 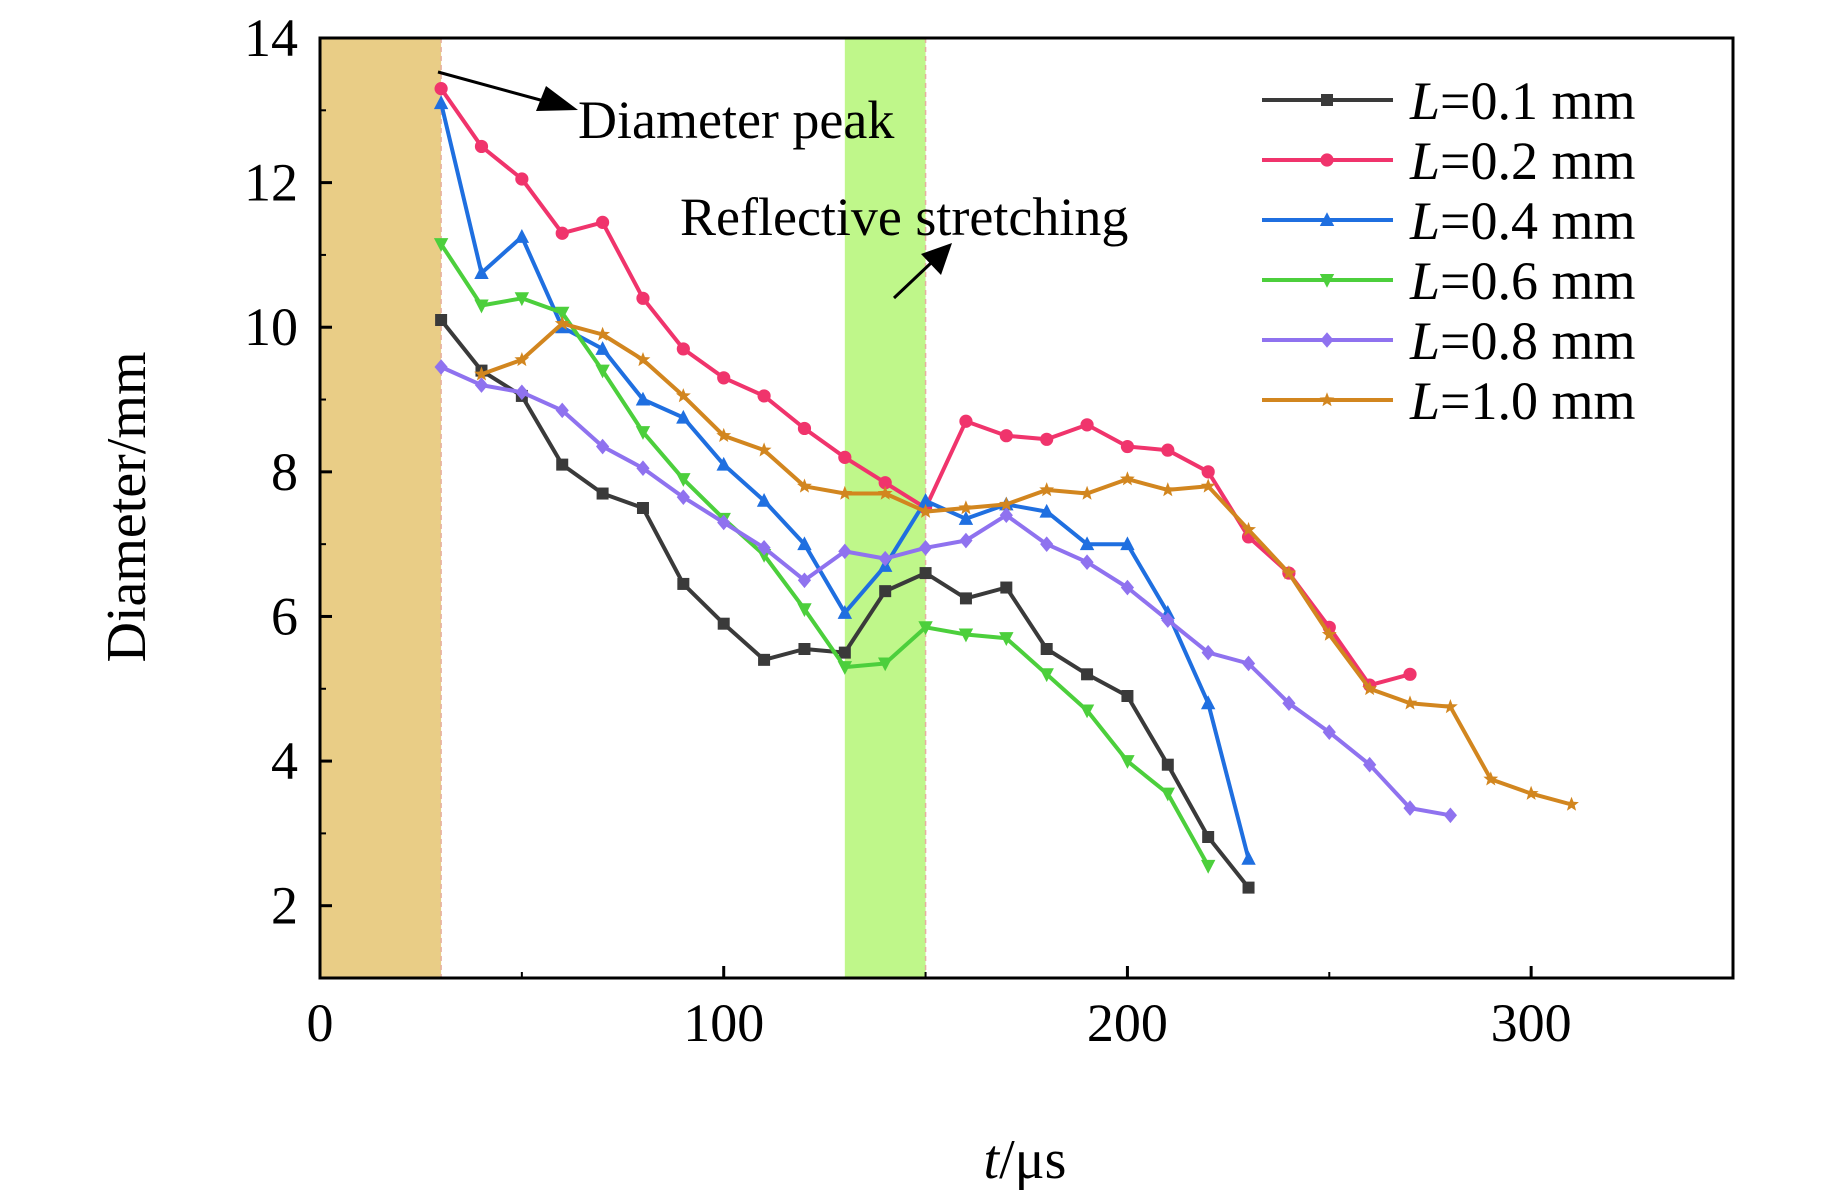 What do you see at coordinates (1537, 221) in the screenshot?
I see `legend-value: =0.4 mm` at bounding box center [1537, 221].